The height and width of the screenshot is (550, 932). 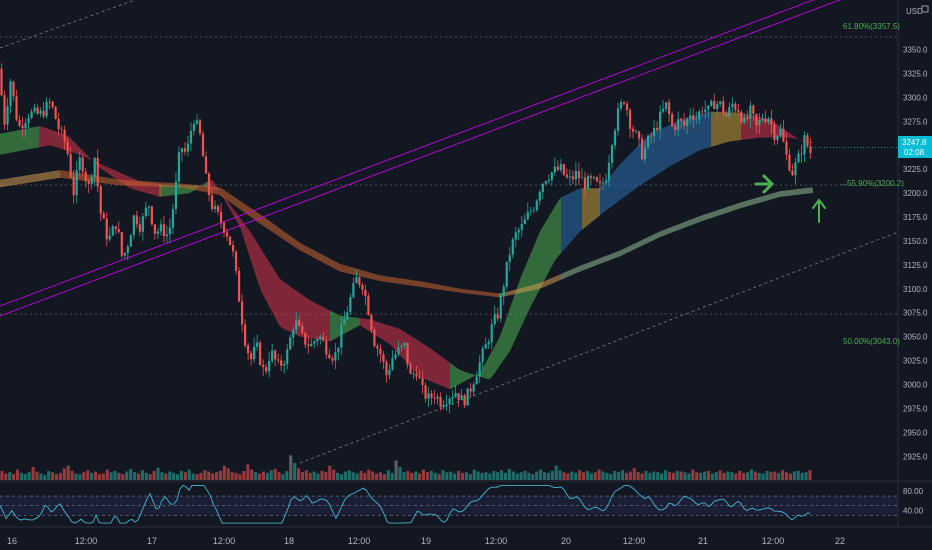 I want to click on price-tick: 3075.0, so click(x=915, y=313).